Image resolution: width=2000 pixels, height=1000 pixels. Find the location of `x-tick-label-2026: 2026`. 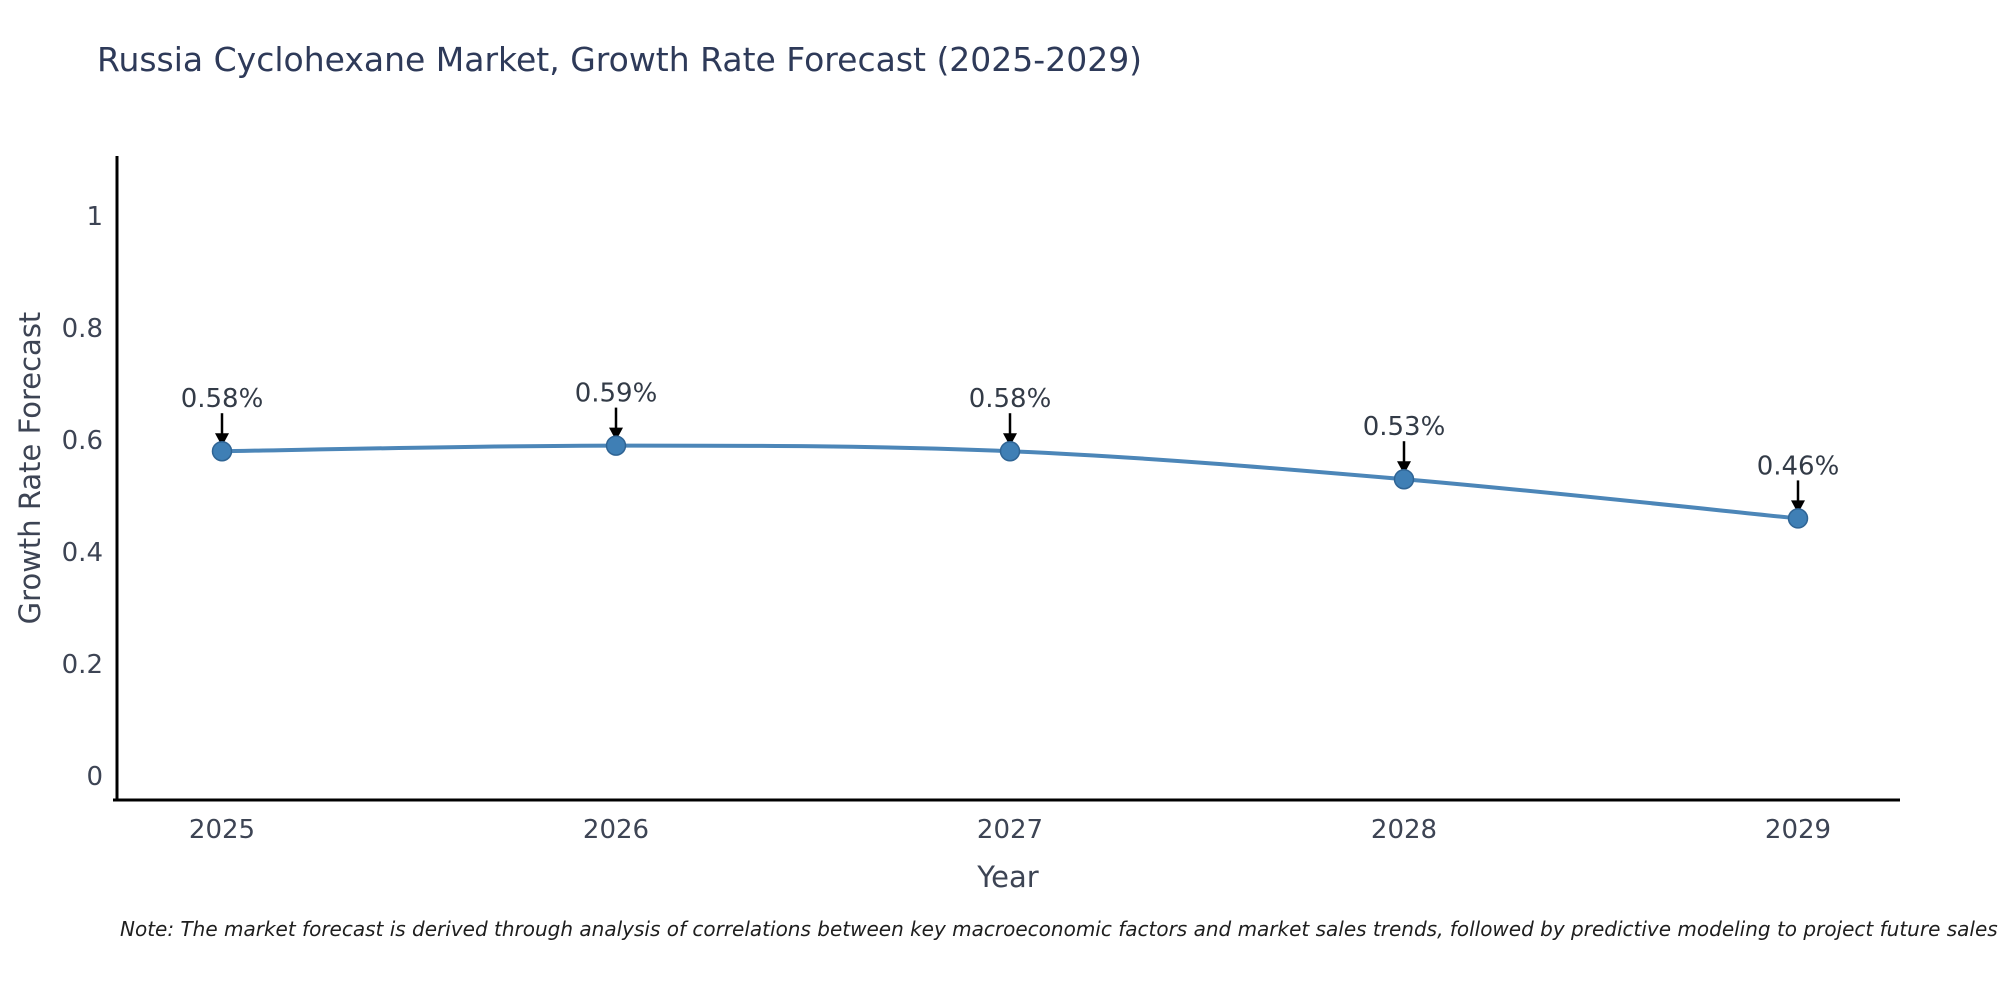

x-tick-label-2026: 2026 is located at coordinates (616, 830).